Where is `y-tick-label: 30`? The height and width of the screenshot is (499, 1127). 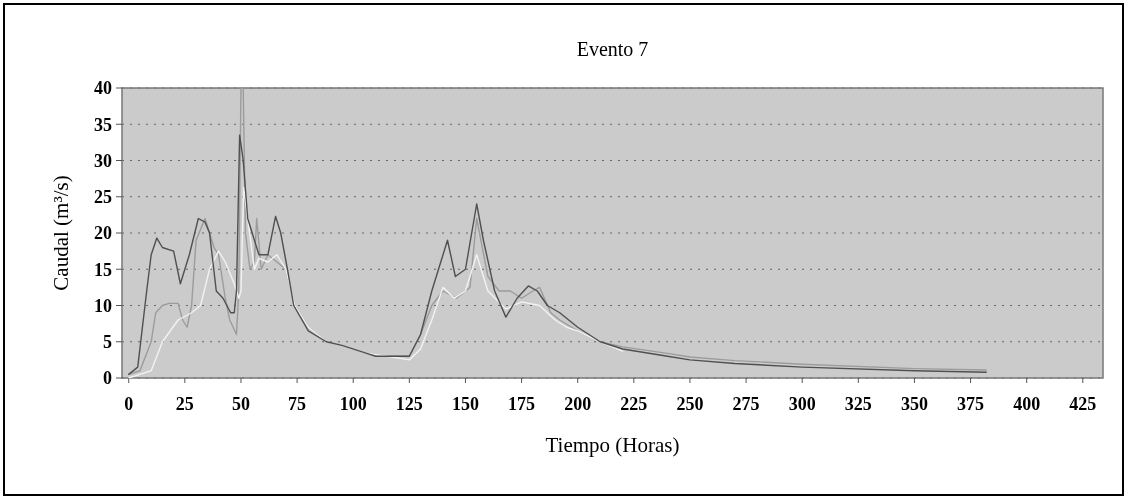
y-tick-label: 30 is located at coordinates (103, 160).